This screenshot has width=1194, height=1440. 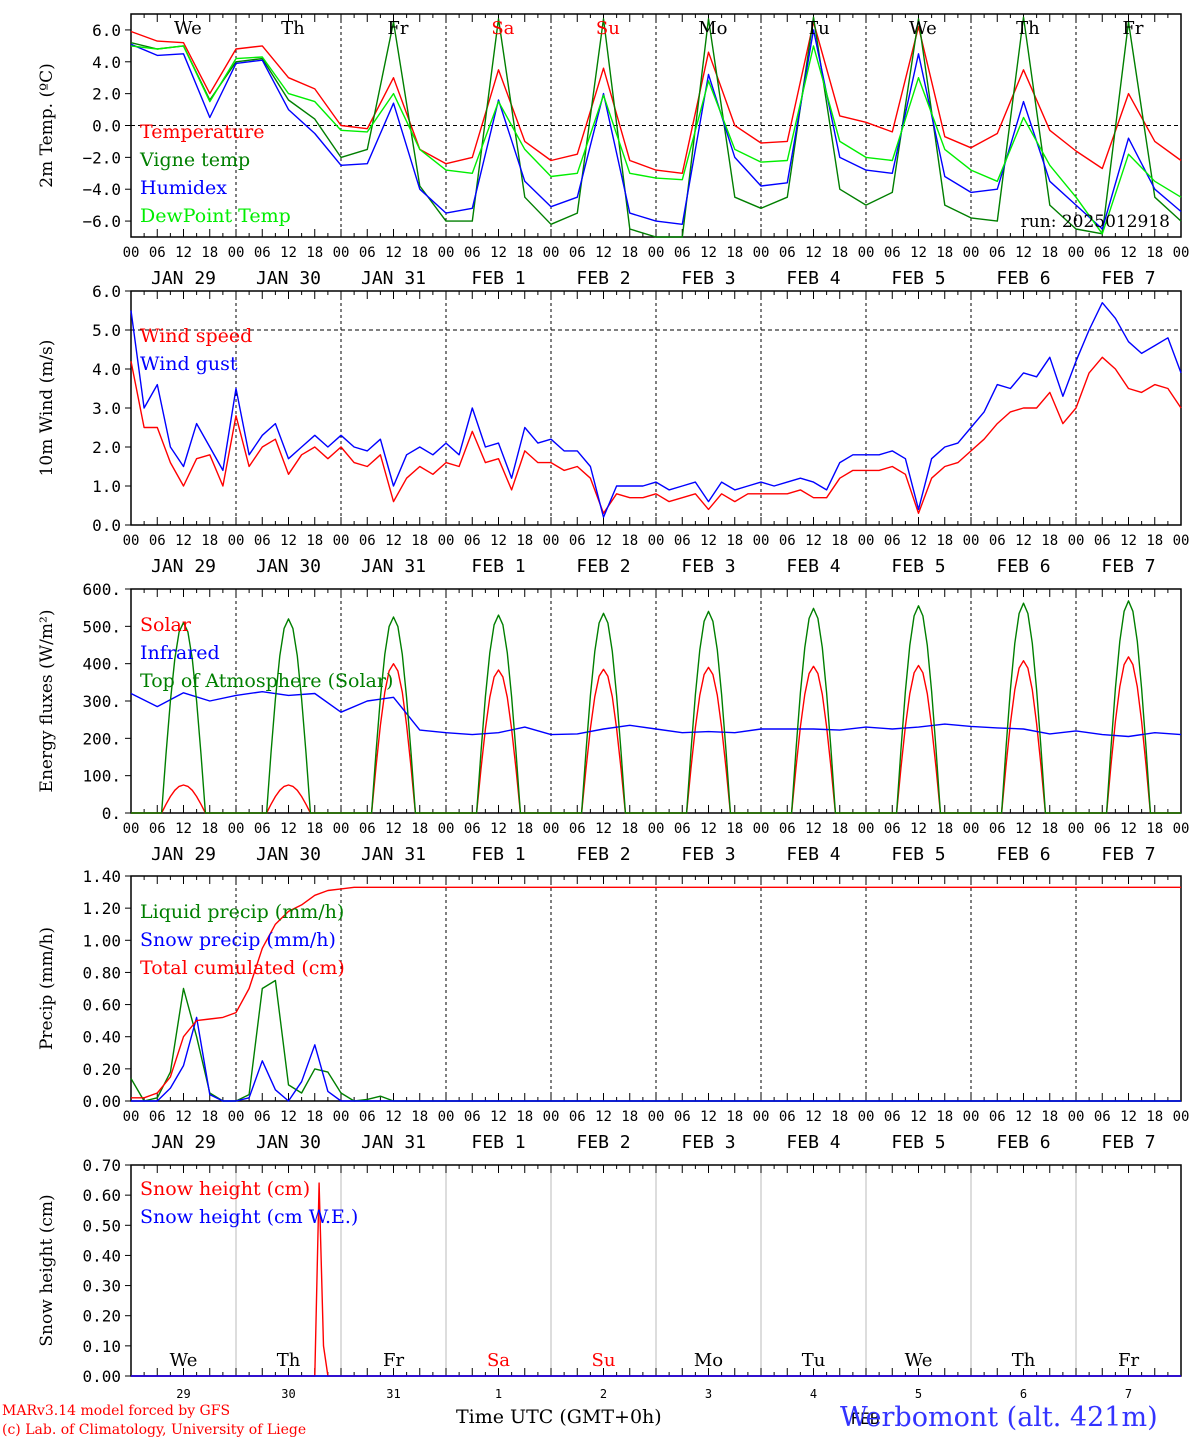 I want to click on station-title: Werbomont (alt. 421m), so click(x=999, y=1417).